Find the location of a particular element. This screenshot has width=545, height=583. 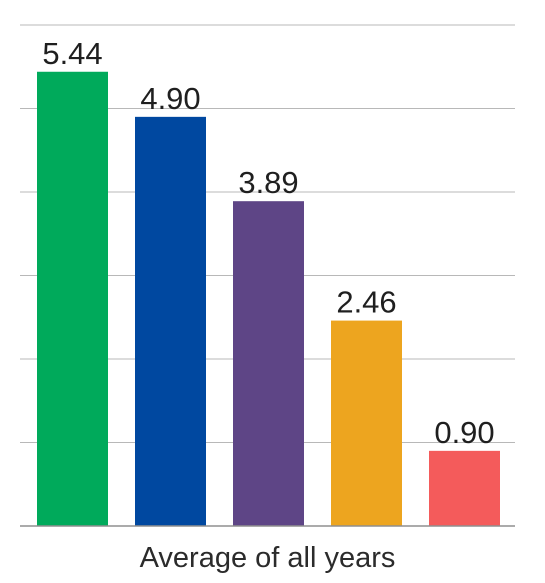

bar-value-label: 2.46 is located at coordinates (366, 302).